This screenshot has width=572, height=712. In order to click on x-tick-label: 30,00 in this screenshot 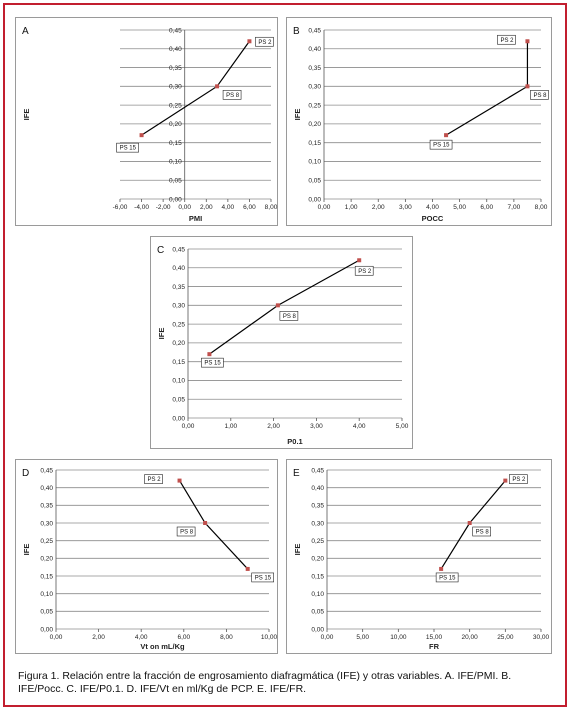, I will do `click(541, 637)`.